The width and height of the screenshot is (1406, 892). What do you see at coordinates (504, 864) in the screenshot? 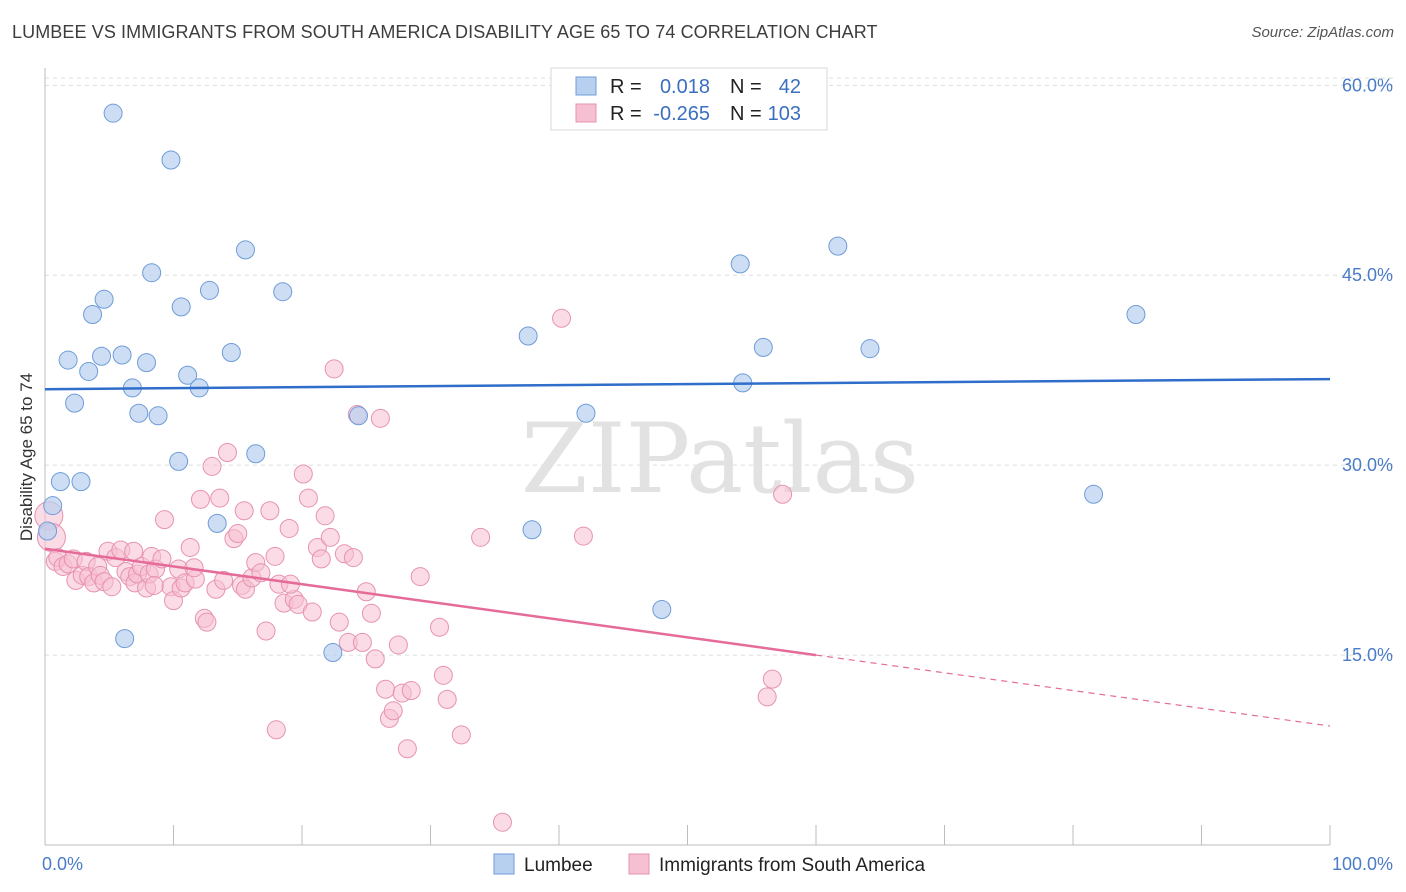
I see `bottom-legend-swatch-lumbee` at bounding box center [504, 864].